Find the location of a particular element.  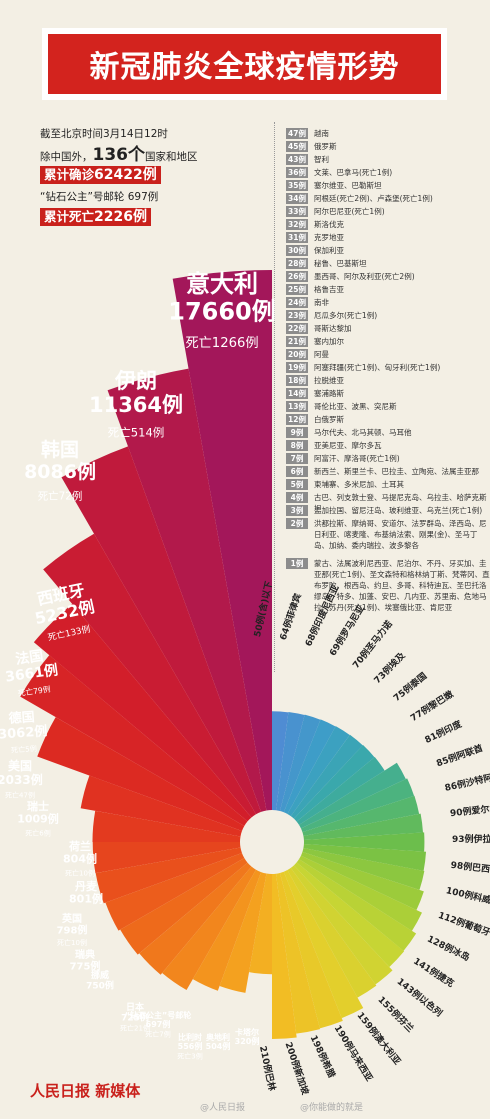

bar-label-text: 法国 is located at coordinates (29, 657).